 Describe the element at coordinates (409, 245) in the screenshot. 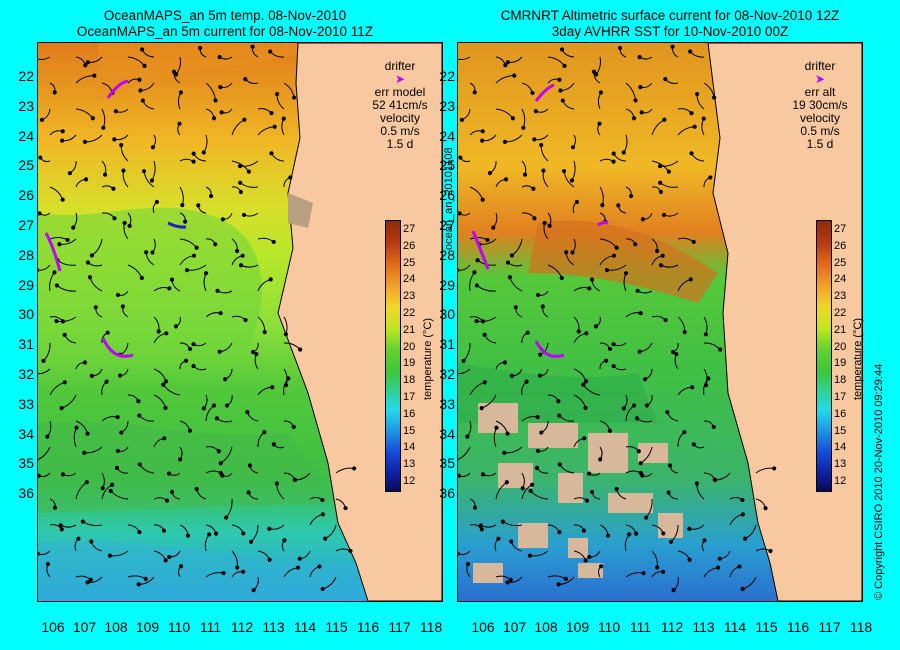

I see `colorbar-left-tick: 26` at that location.